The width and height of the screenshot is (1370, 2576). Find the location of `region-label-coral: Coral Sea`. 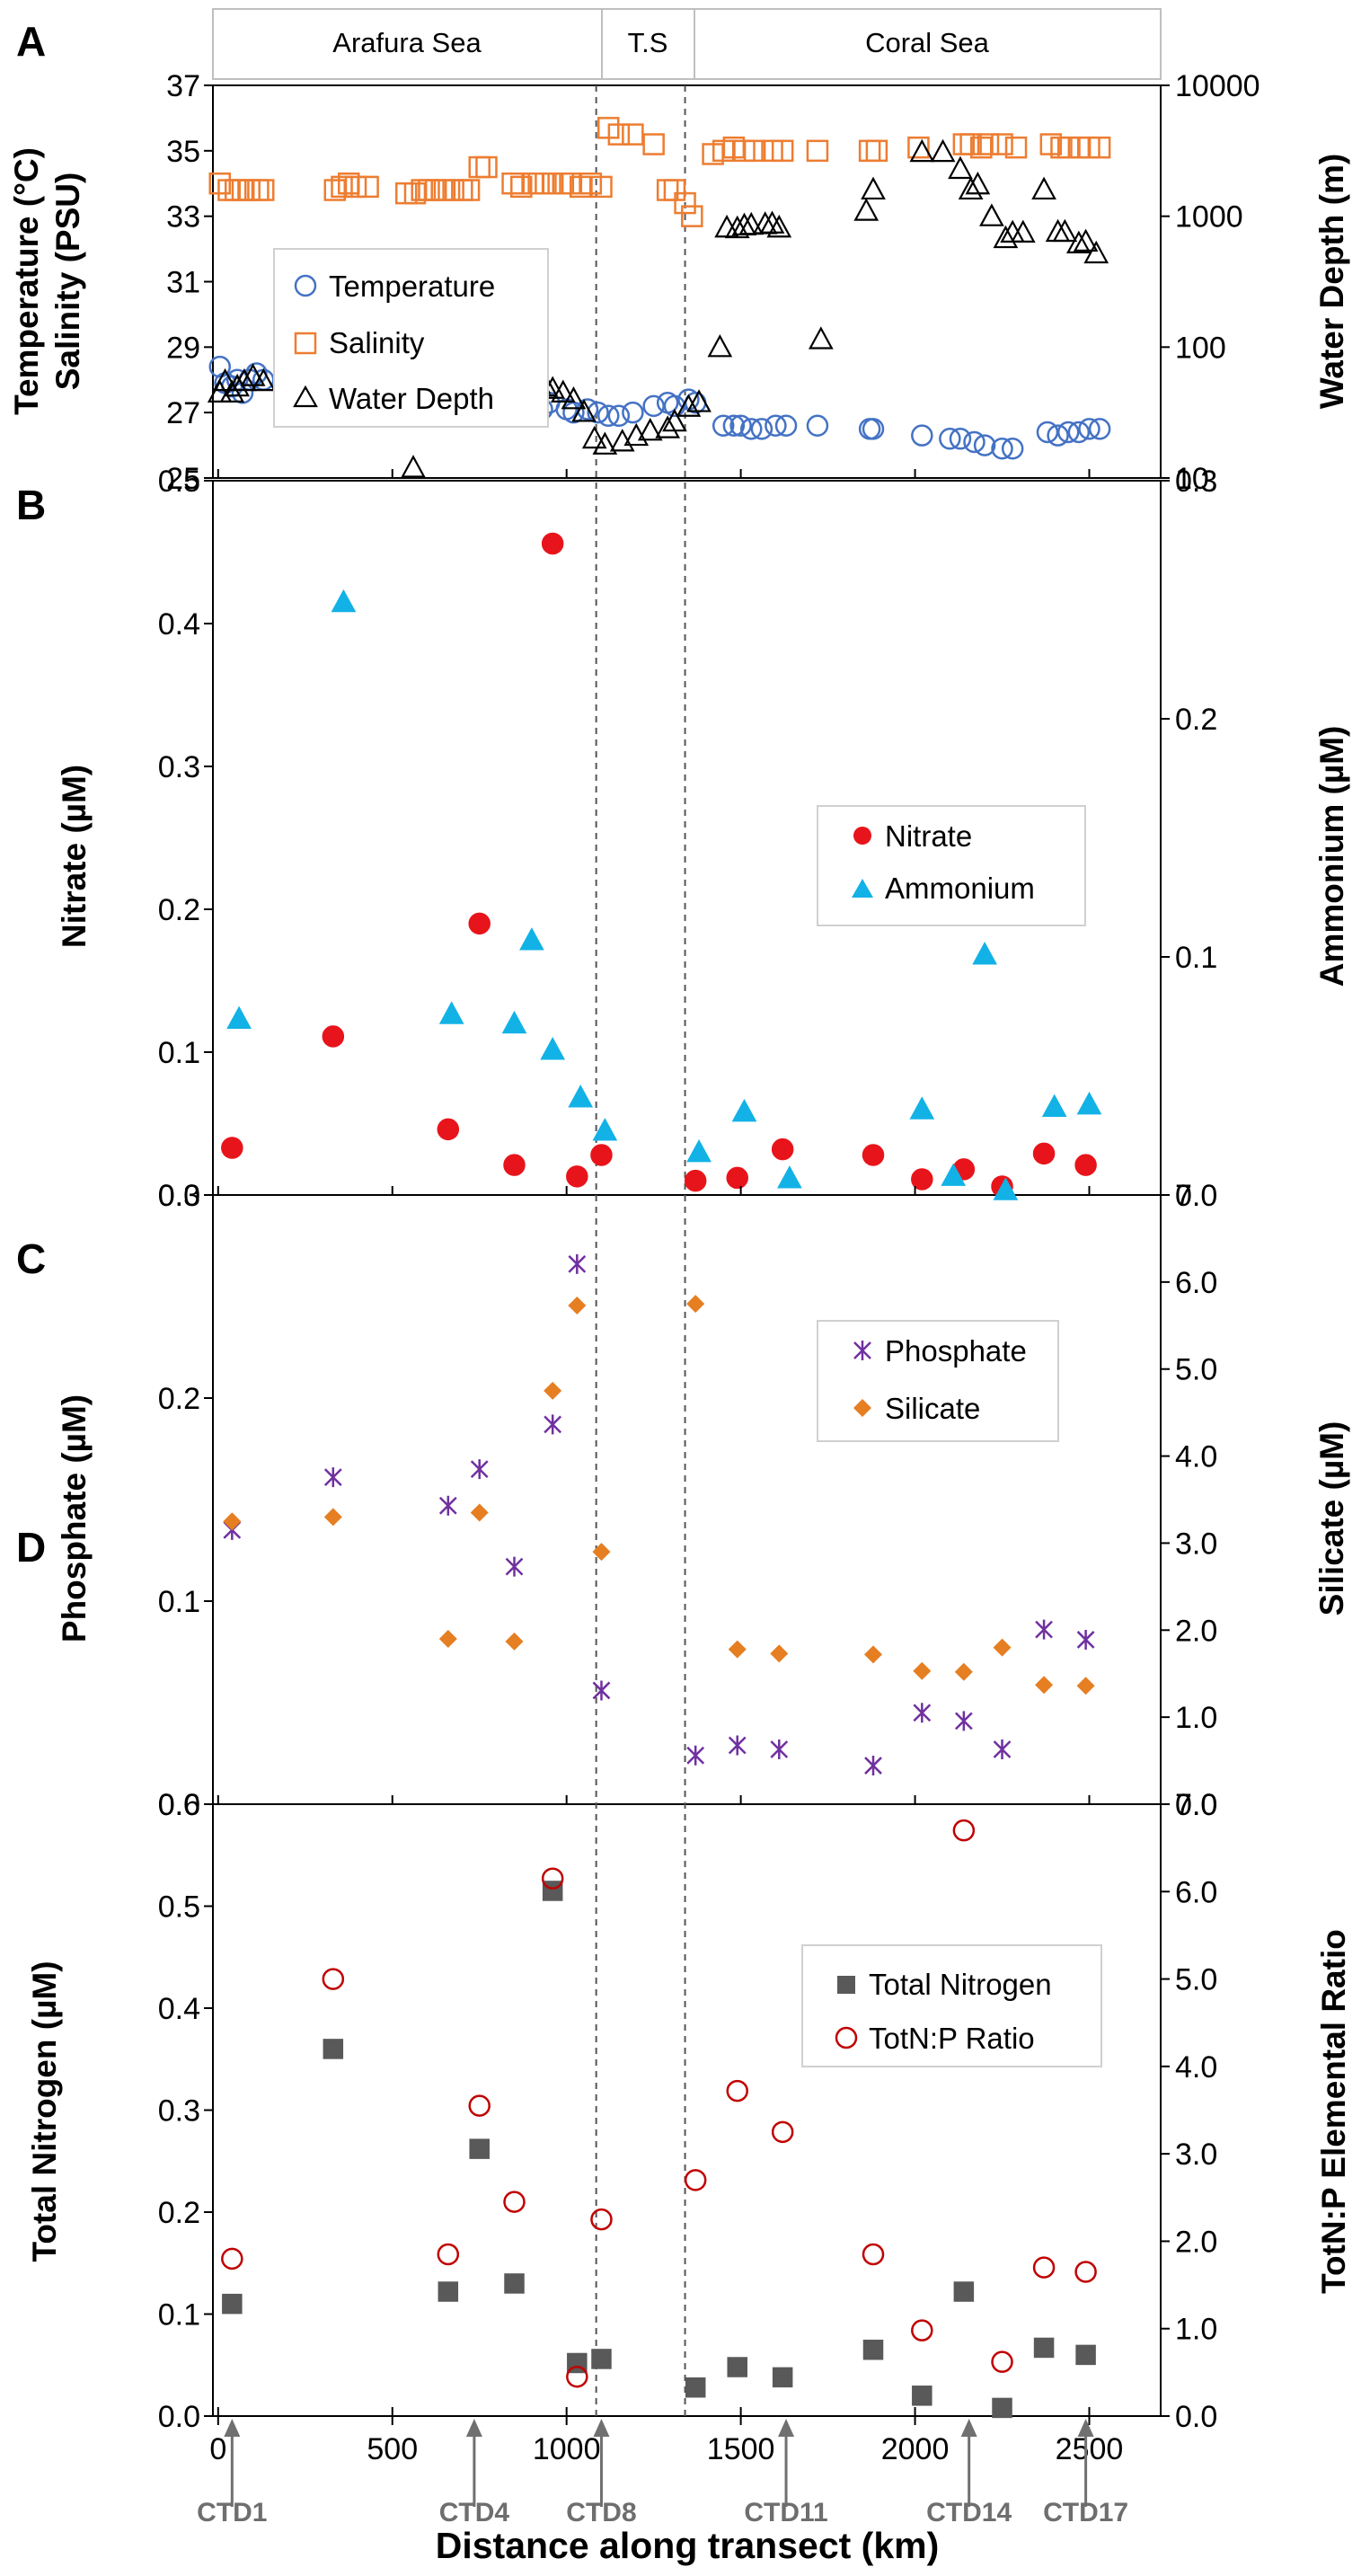

region-label-coral: Coral Sea is located at coordinates (927, 42).